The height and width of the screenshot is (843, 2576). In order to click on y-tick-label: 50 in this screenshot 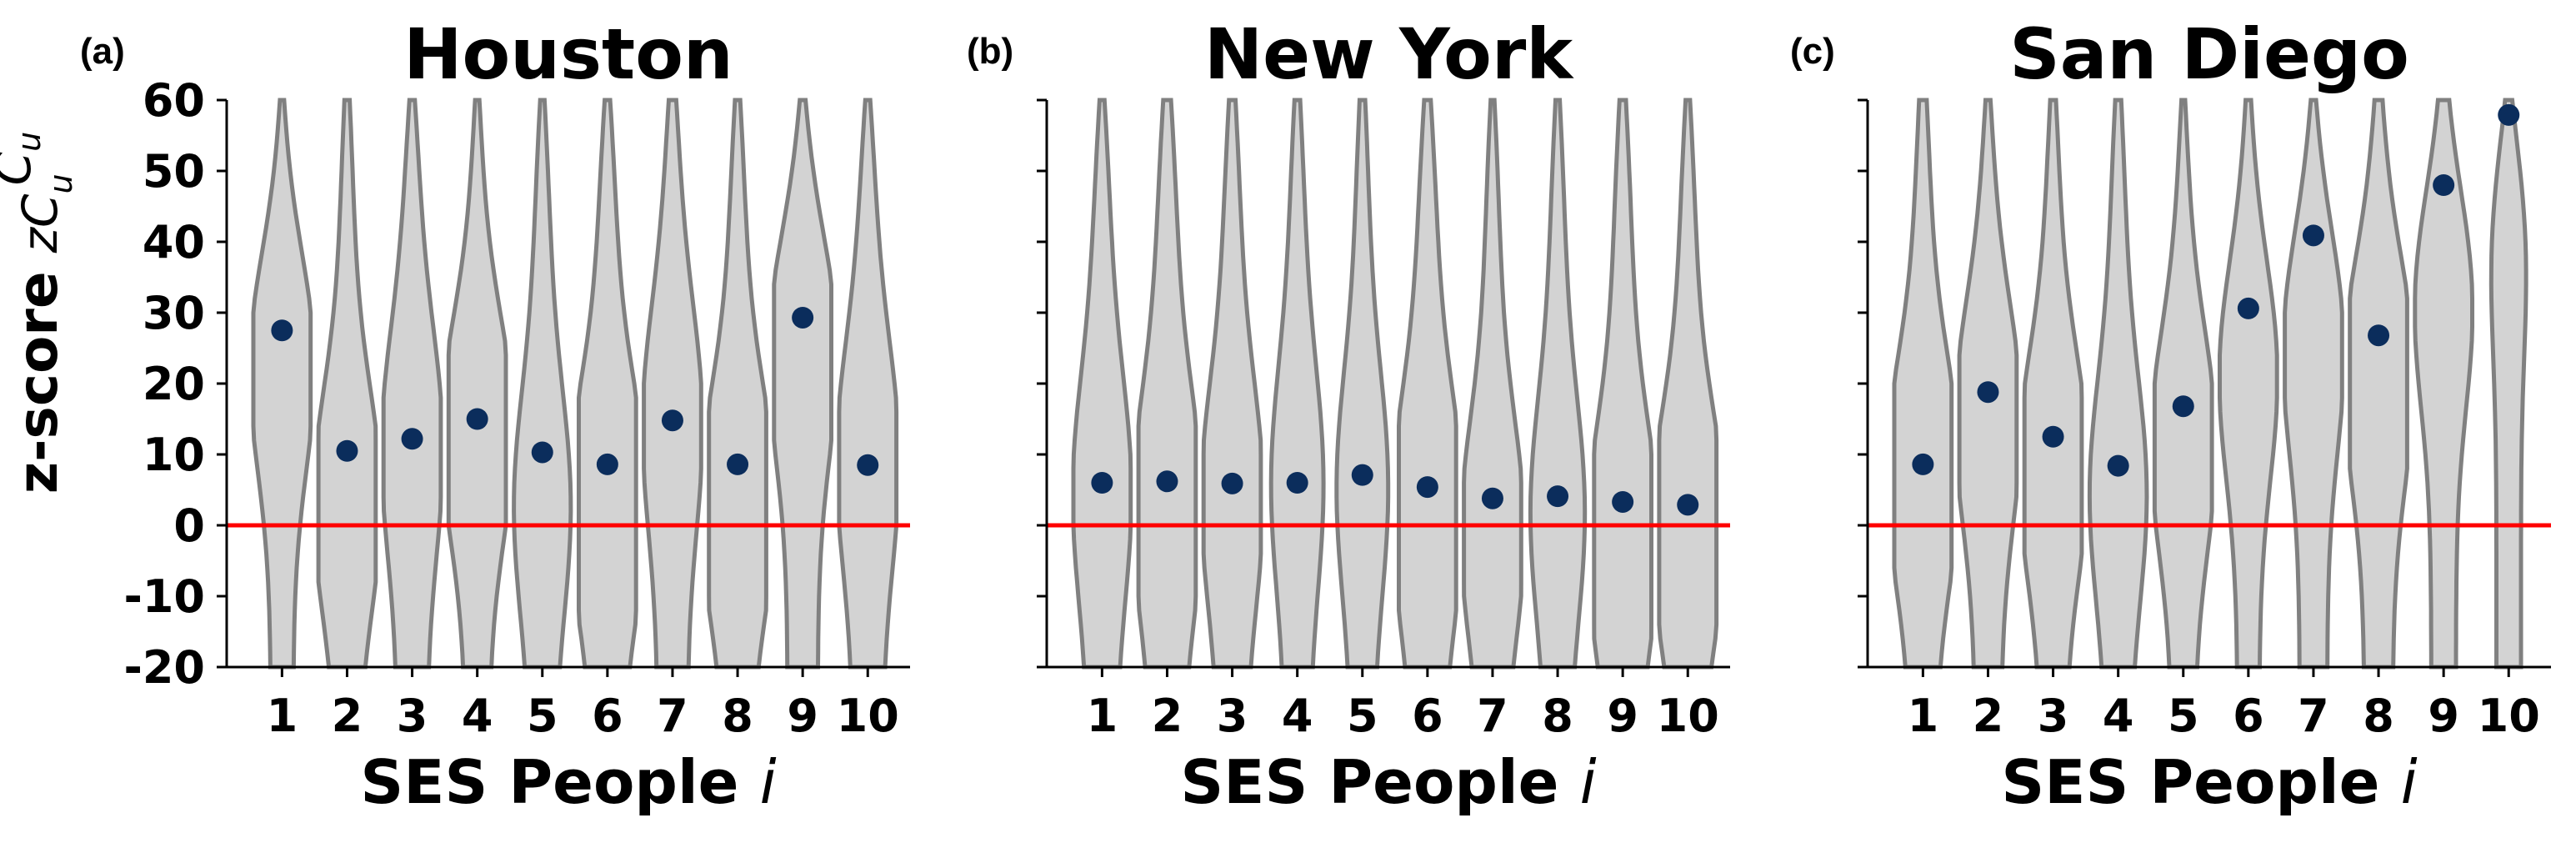, I will do `click(174, 171)`.